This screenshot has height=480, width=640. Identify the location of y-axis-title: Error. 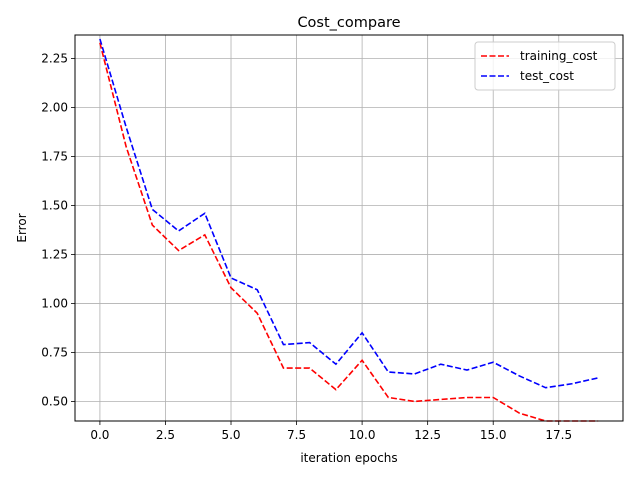
(22, 227).